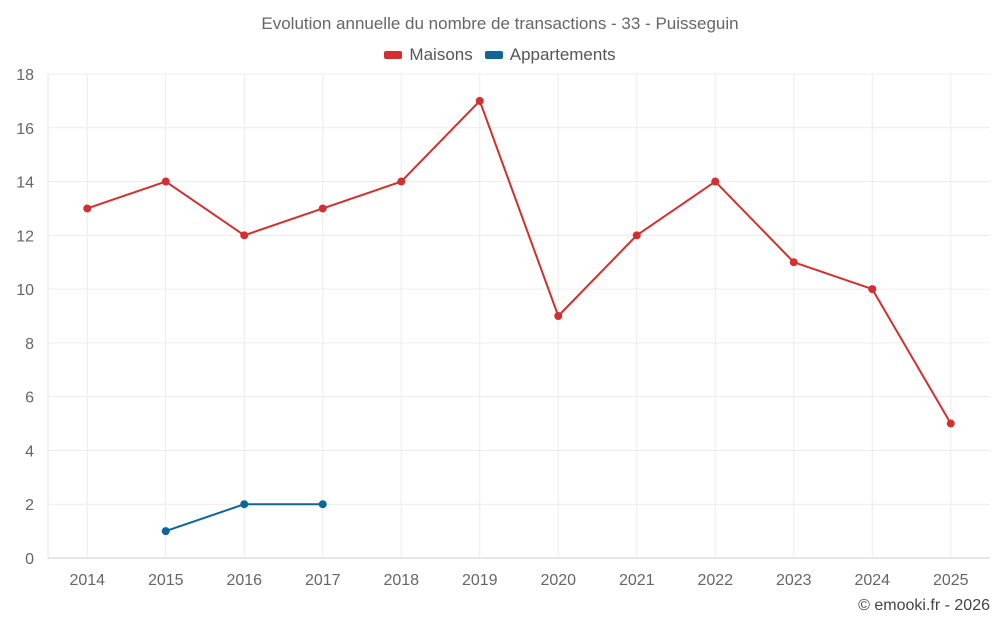 The width and height of the screenshot is (1000, 625). I want to click on y-tick-label: 18, so click(25, 75).